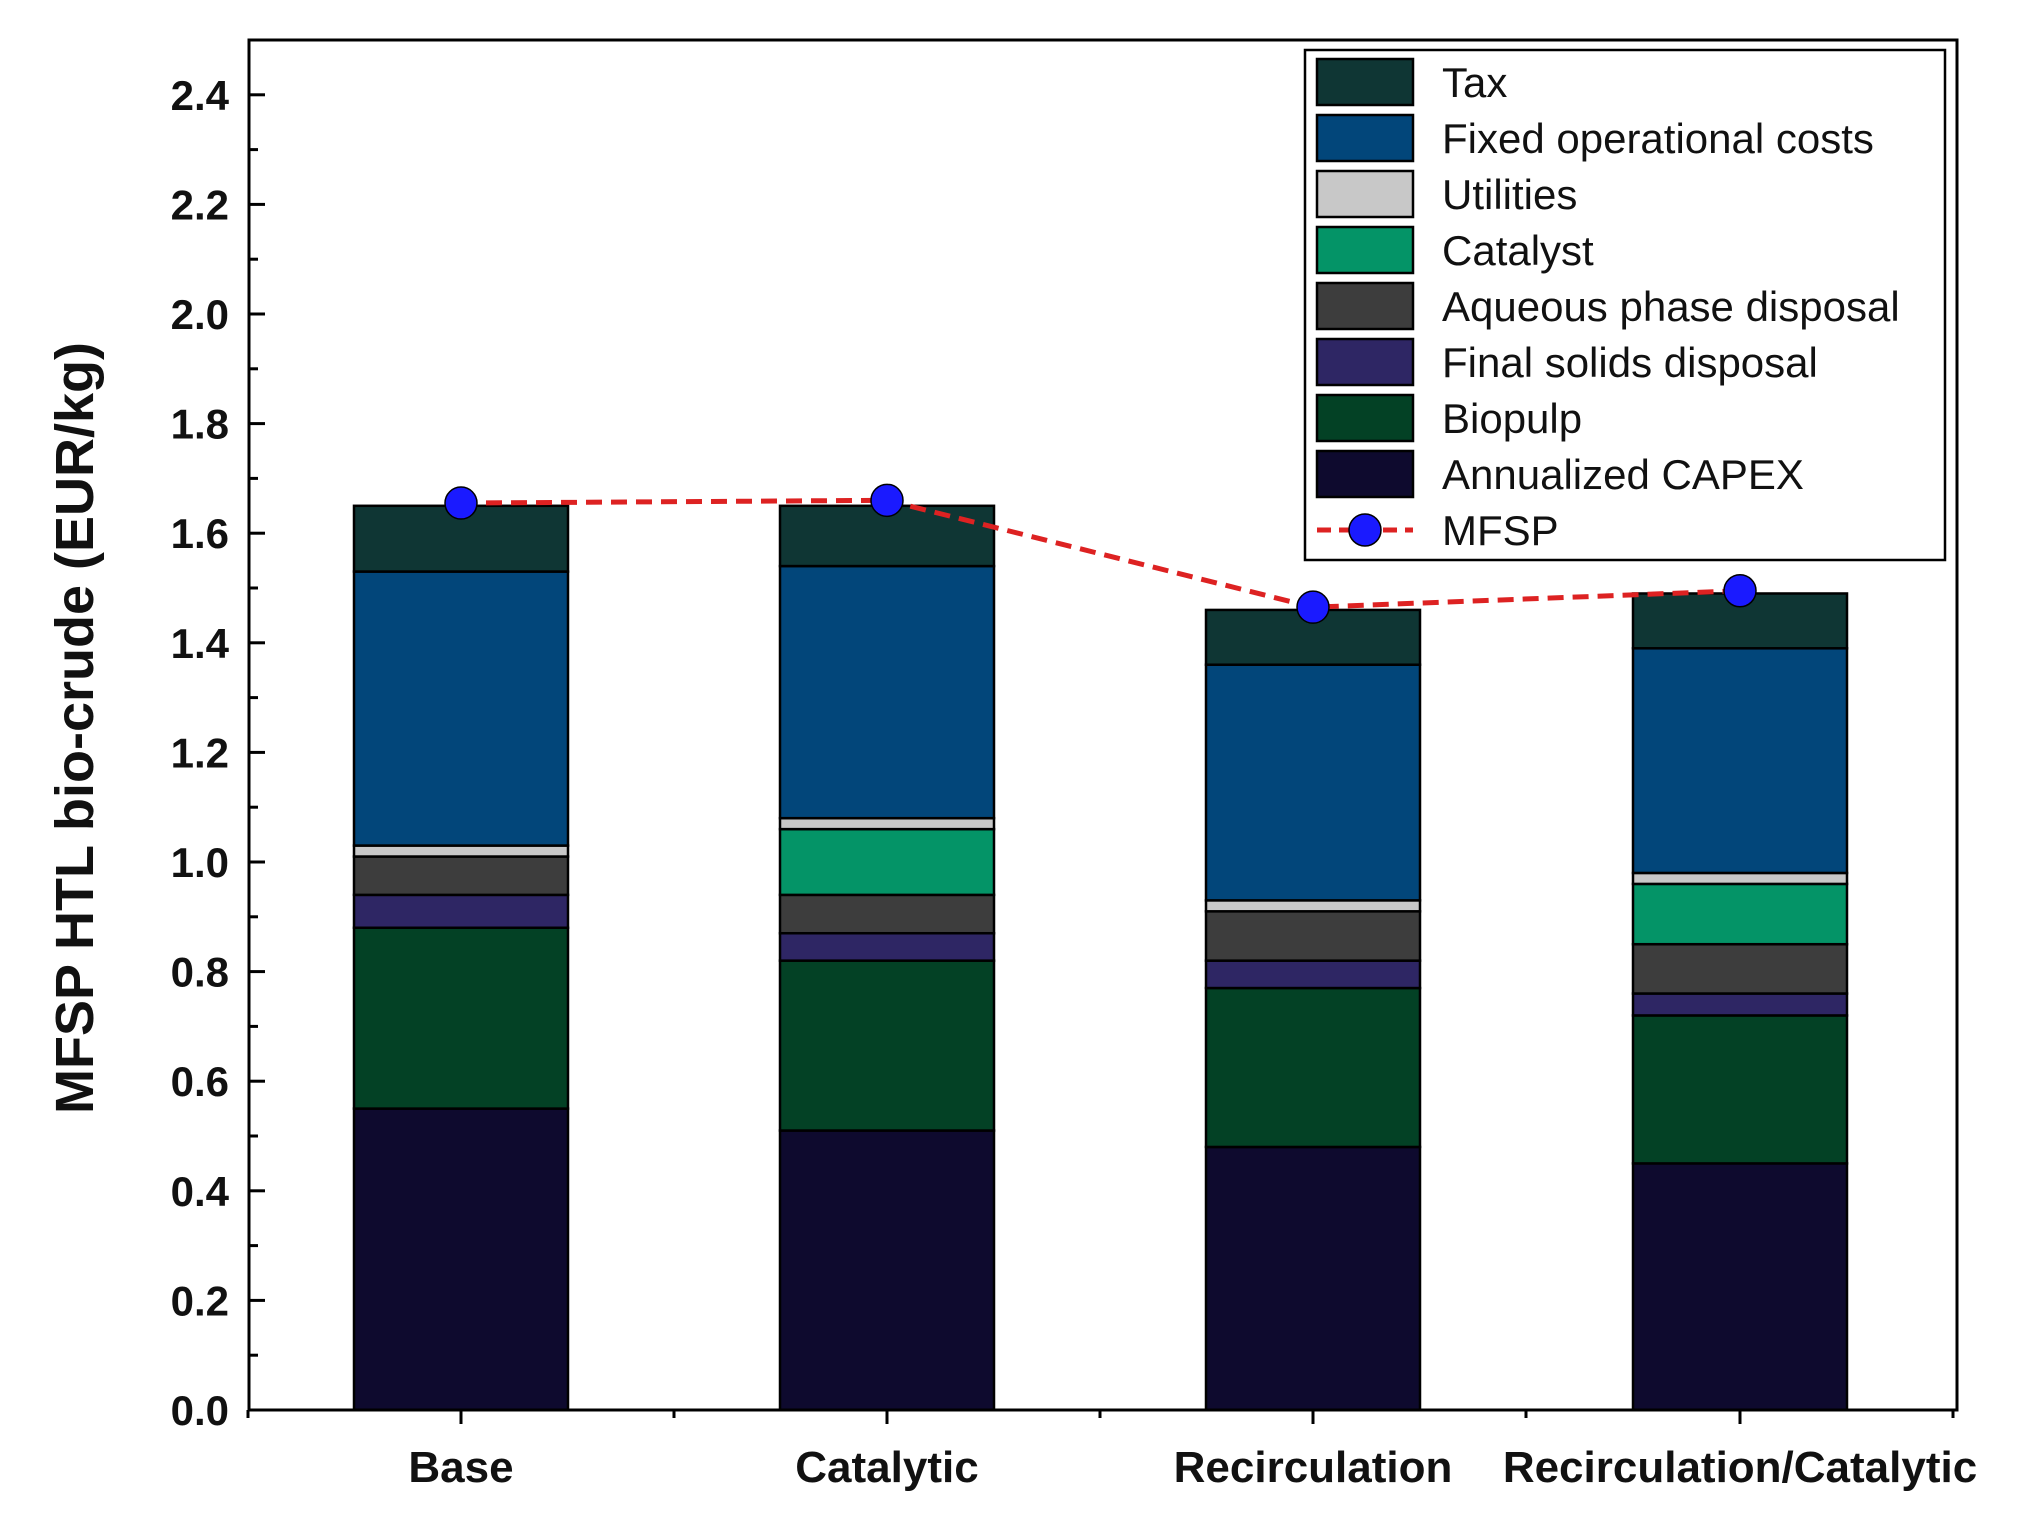  What do you see at coordinates (1623, 474) in the screenshot?
I see `legend-label-7: Annualized CAPEX` at bounding box center [1623, 474].